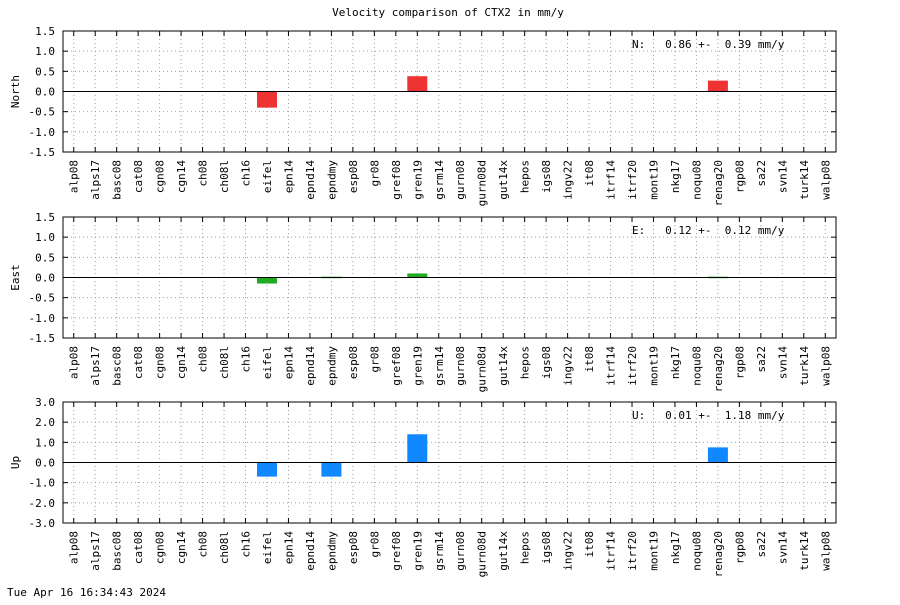 The image size is (900, 605). What do you see at coordinates (396, 180) in the screenshot?
I see `x-tick-label-gref08: gref08` at bounding box center [396, 180].